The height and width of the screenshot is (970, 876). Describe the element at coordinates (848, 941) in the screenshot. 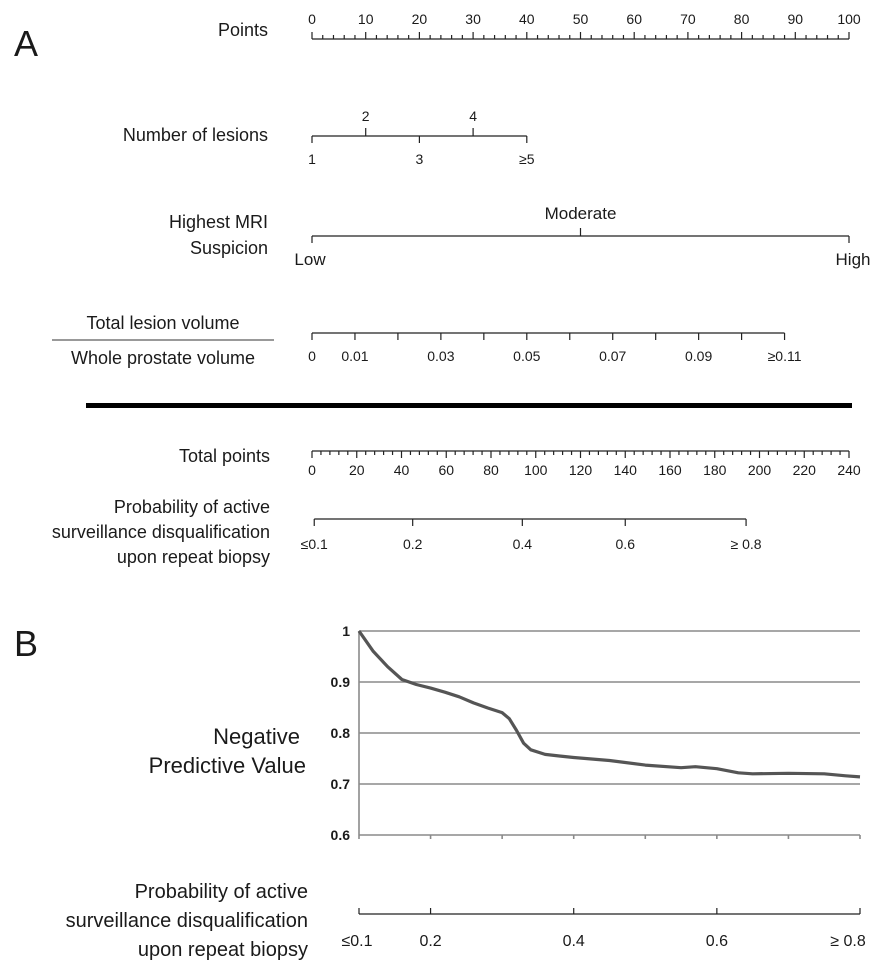

I see `bottom-prob-tick-label: ≥ 0.8` at that location.